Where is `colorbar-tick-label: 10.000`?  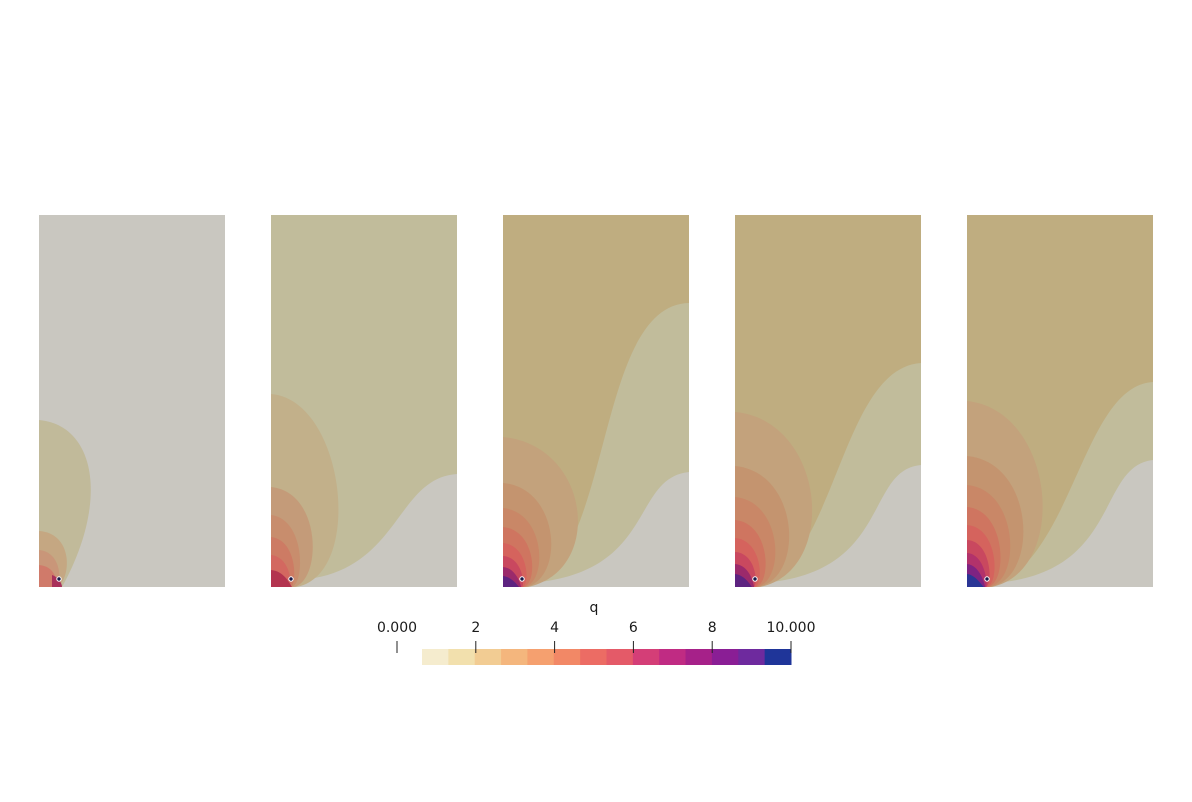 colorbar-tick-label: 10.000 is located at coordinates (791, 628).